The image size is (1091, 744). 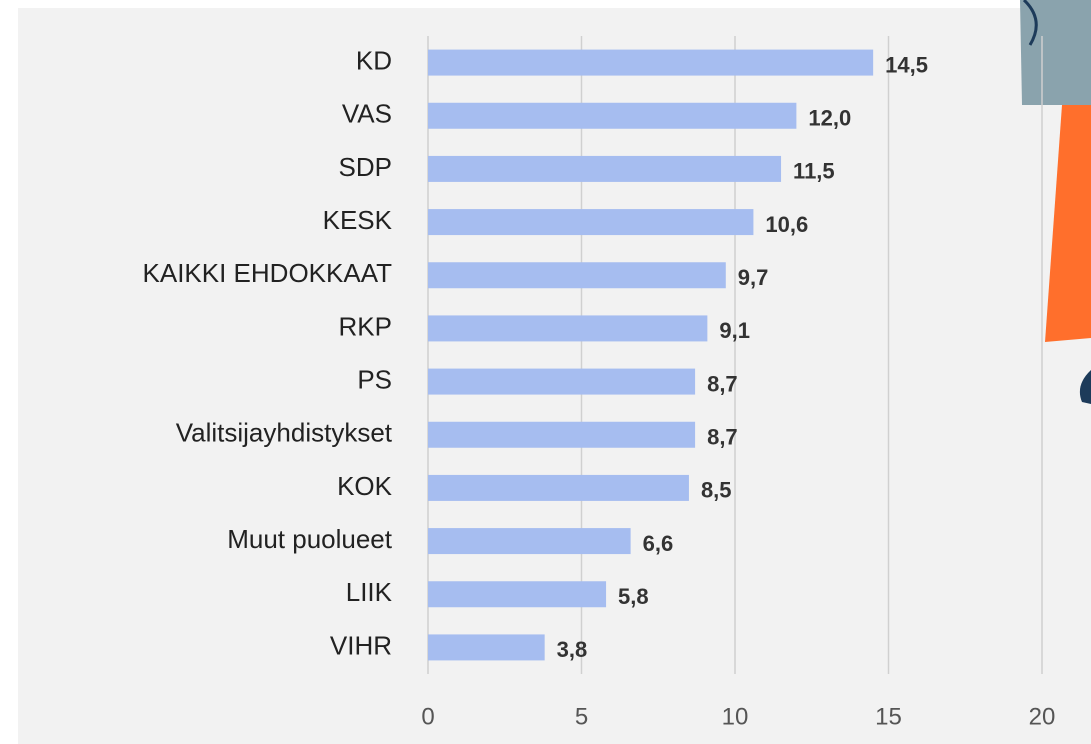 What do you see at coordinates (365, 486) in the screenshot?
I see `y-tick-label: KOK` at bounding box center [365, 486].